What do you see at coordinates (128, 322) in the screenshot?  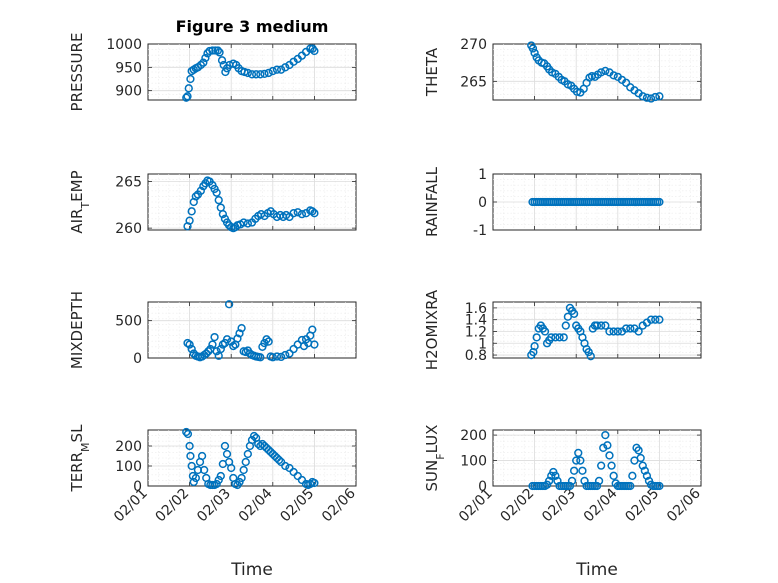 I see `y-tick-label: 500` at bounding box center [128, 322].